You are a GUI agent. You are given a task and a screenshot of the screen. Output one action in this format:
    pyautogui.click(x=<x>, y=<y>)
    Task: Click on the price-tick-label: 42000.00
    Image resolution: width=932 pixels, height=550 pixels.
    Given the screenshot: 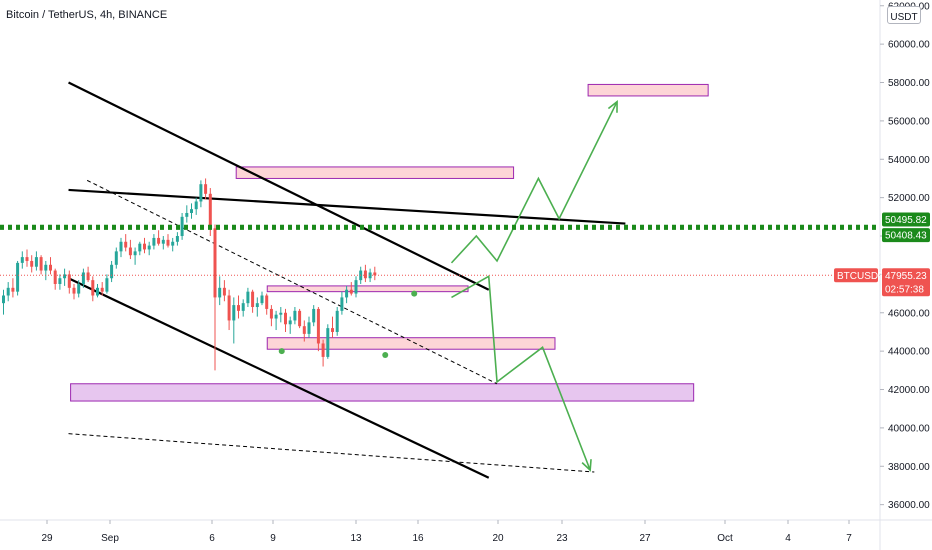 What is the action you would take?
    pyautogui.click(x=909, y=390)
    